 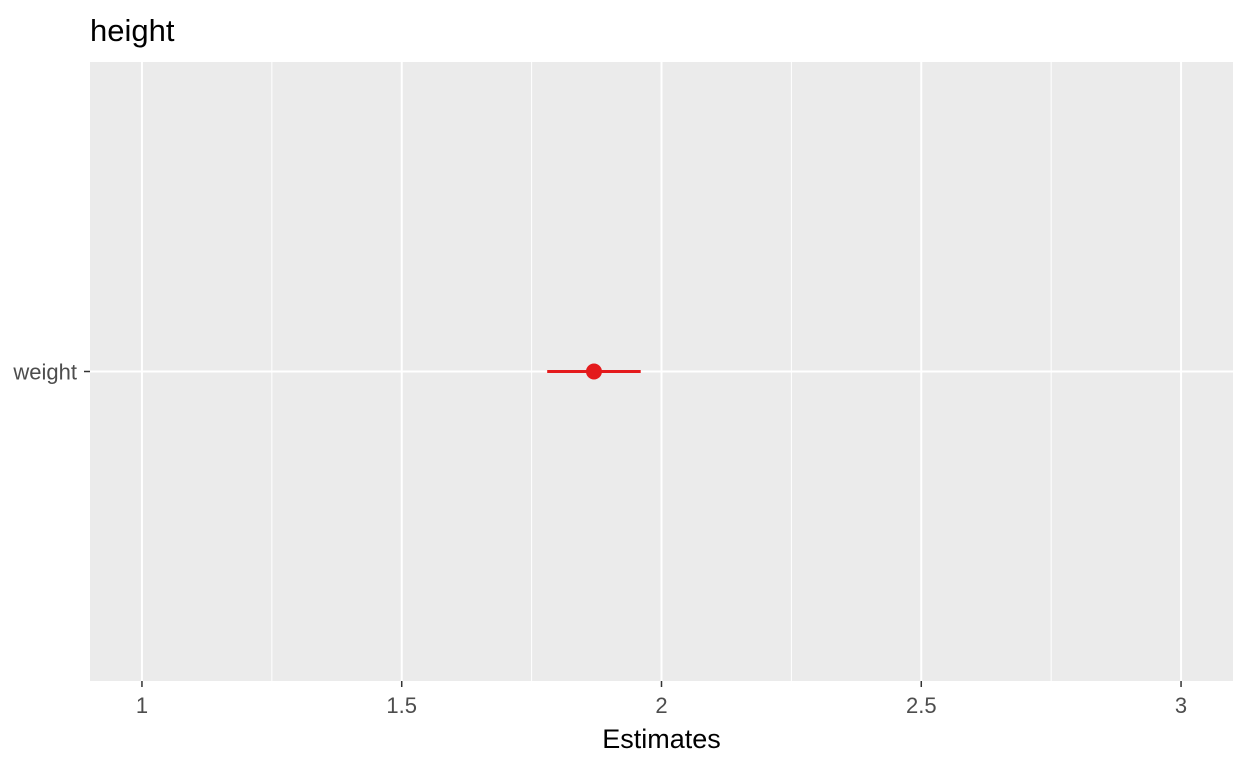 What do you see at coordinates (921, 705) in the screenshot?
I see `x-tick-label: 2.5` at bounding box center [921, 705].